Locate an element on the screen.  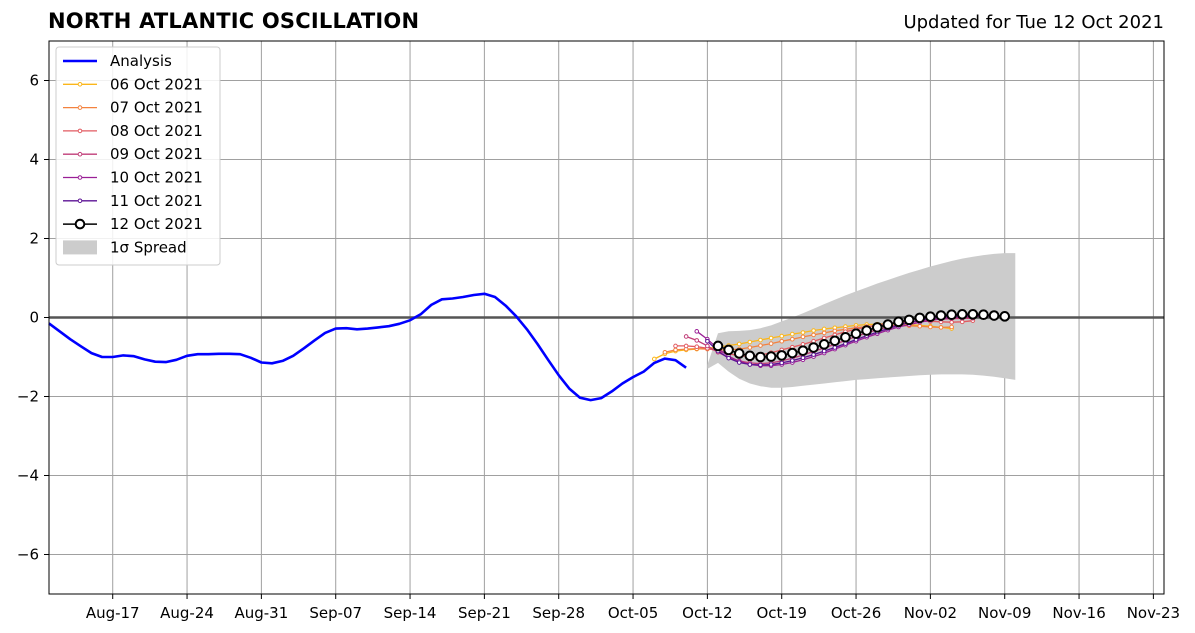
y-tick-label: 2 is located at coordinates (34, 239).